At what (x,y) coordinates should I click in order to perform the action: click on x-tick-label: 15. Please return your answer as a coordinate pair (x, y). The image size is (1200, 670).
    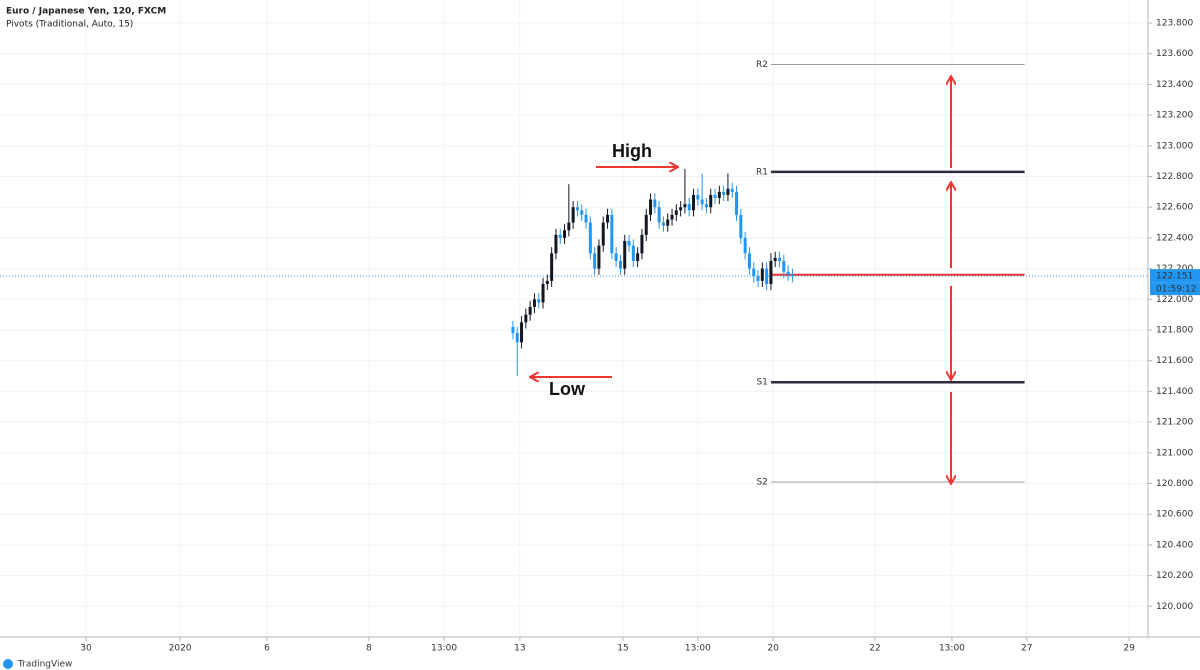
    Looking at the image, I should click on (622, 649).